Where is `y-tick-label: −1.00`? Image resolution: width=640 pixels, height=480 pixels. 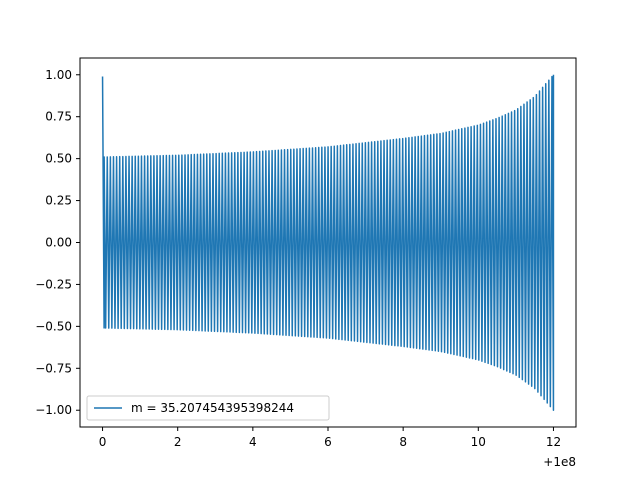 y-tick-label: −1.00 is located at coordinates (53, 410).